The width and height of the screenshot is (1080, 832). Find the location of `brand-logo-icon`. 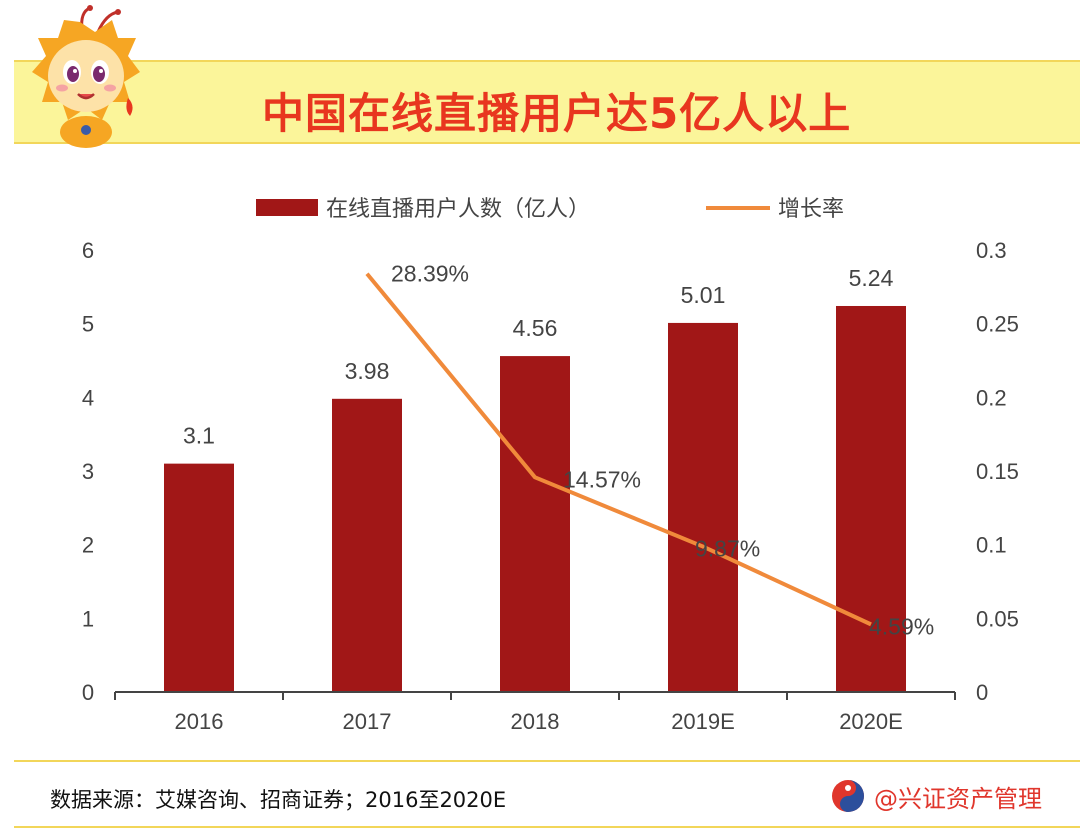

brand-logo-icon is located at coordinates (848, 796).